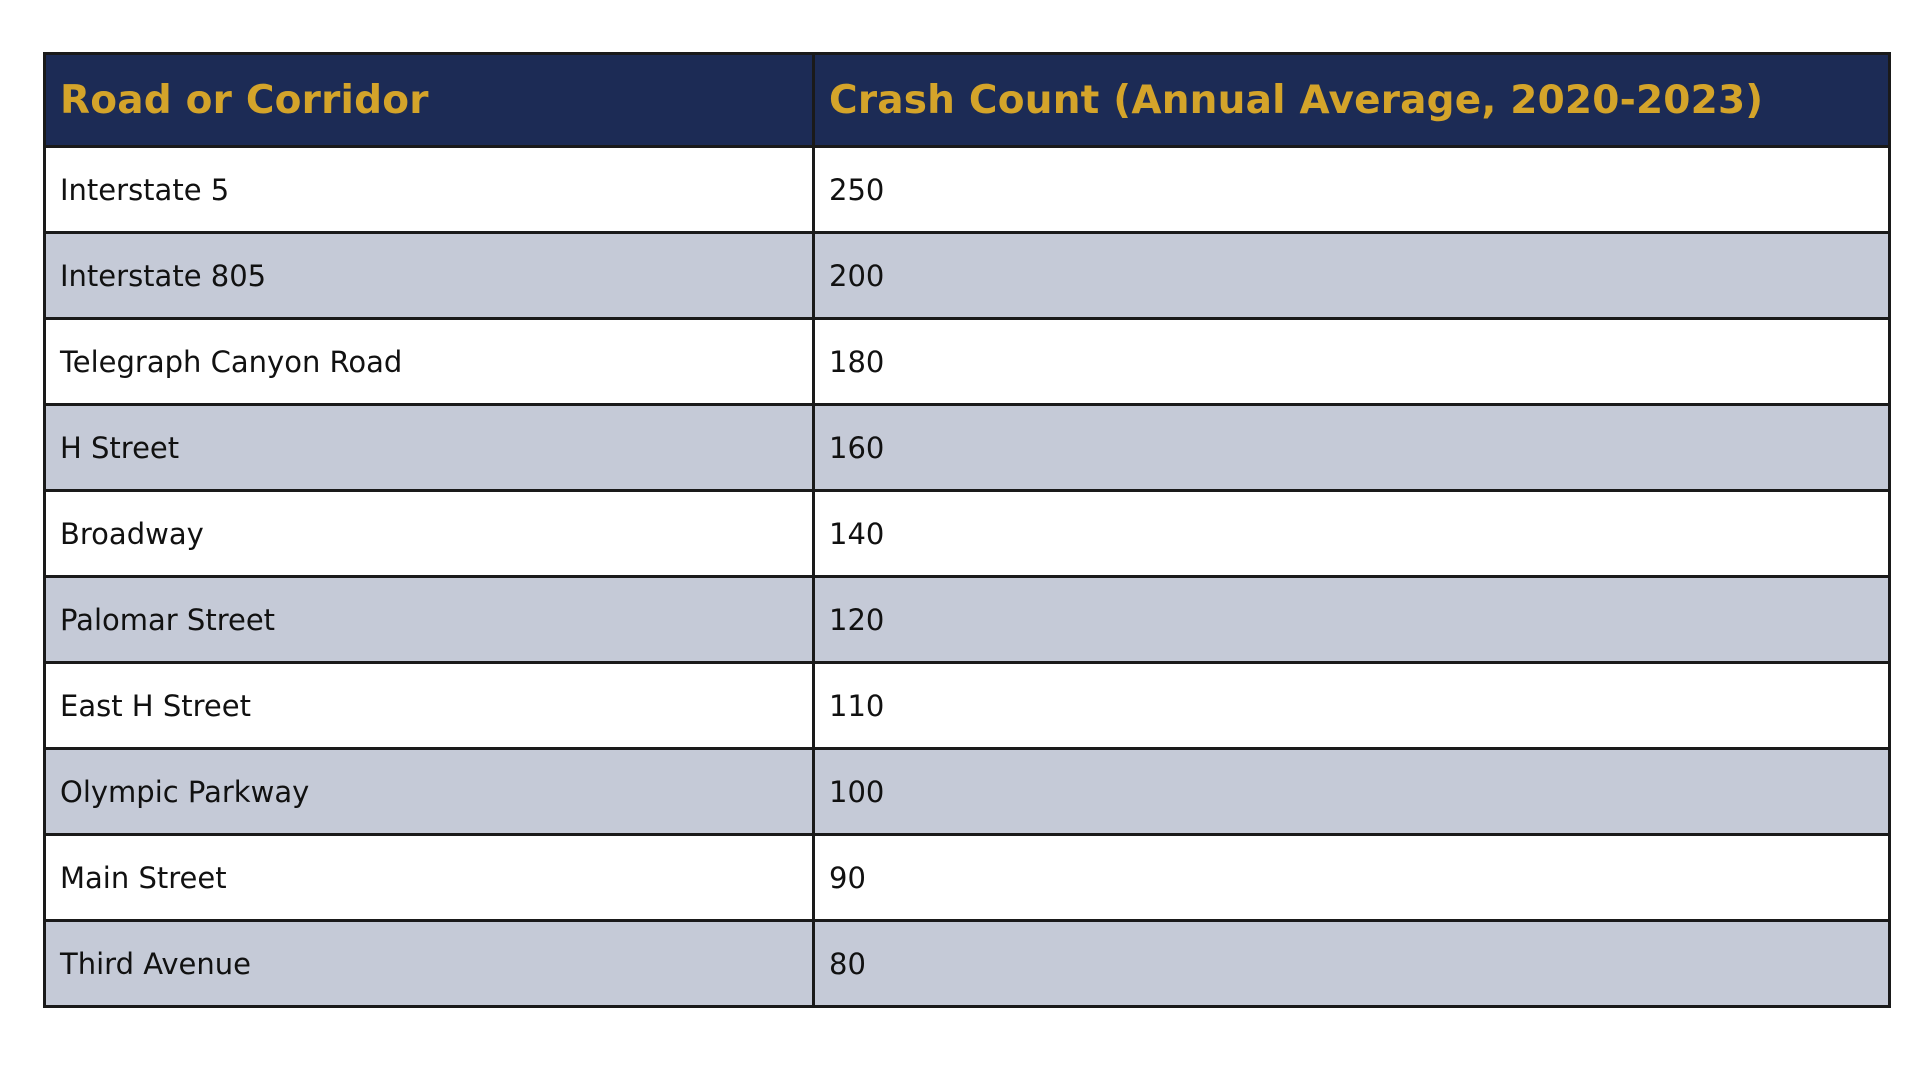  Describe the element at coordinates (1351, 705) in the screenshot. I see `crash-count-cell: 110` at that location.